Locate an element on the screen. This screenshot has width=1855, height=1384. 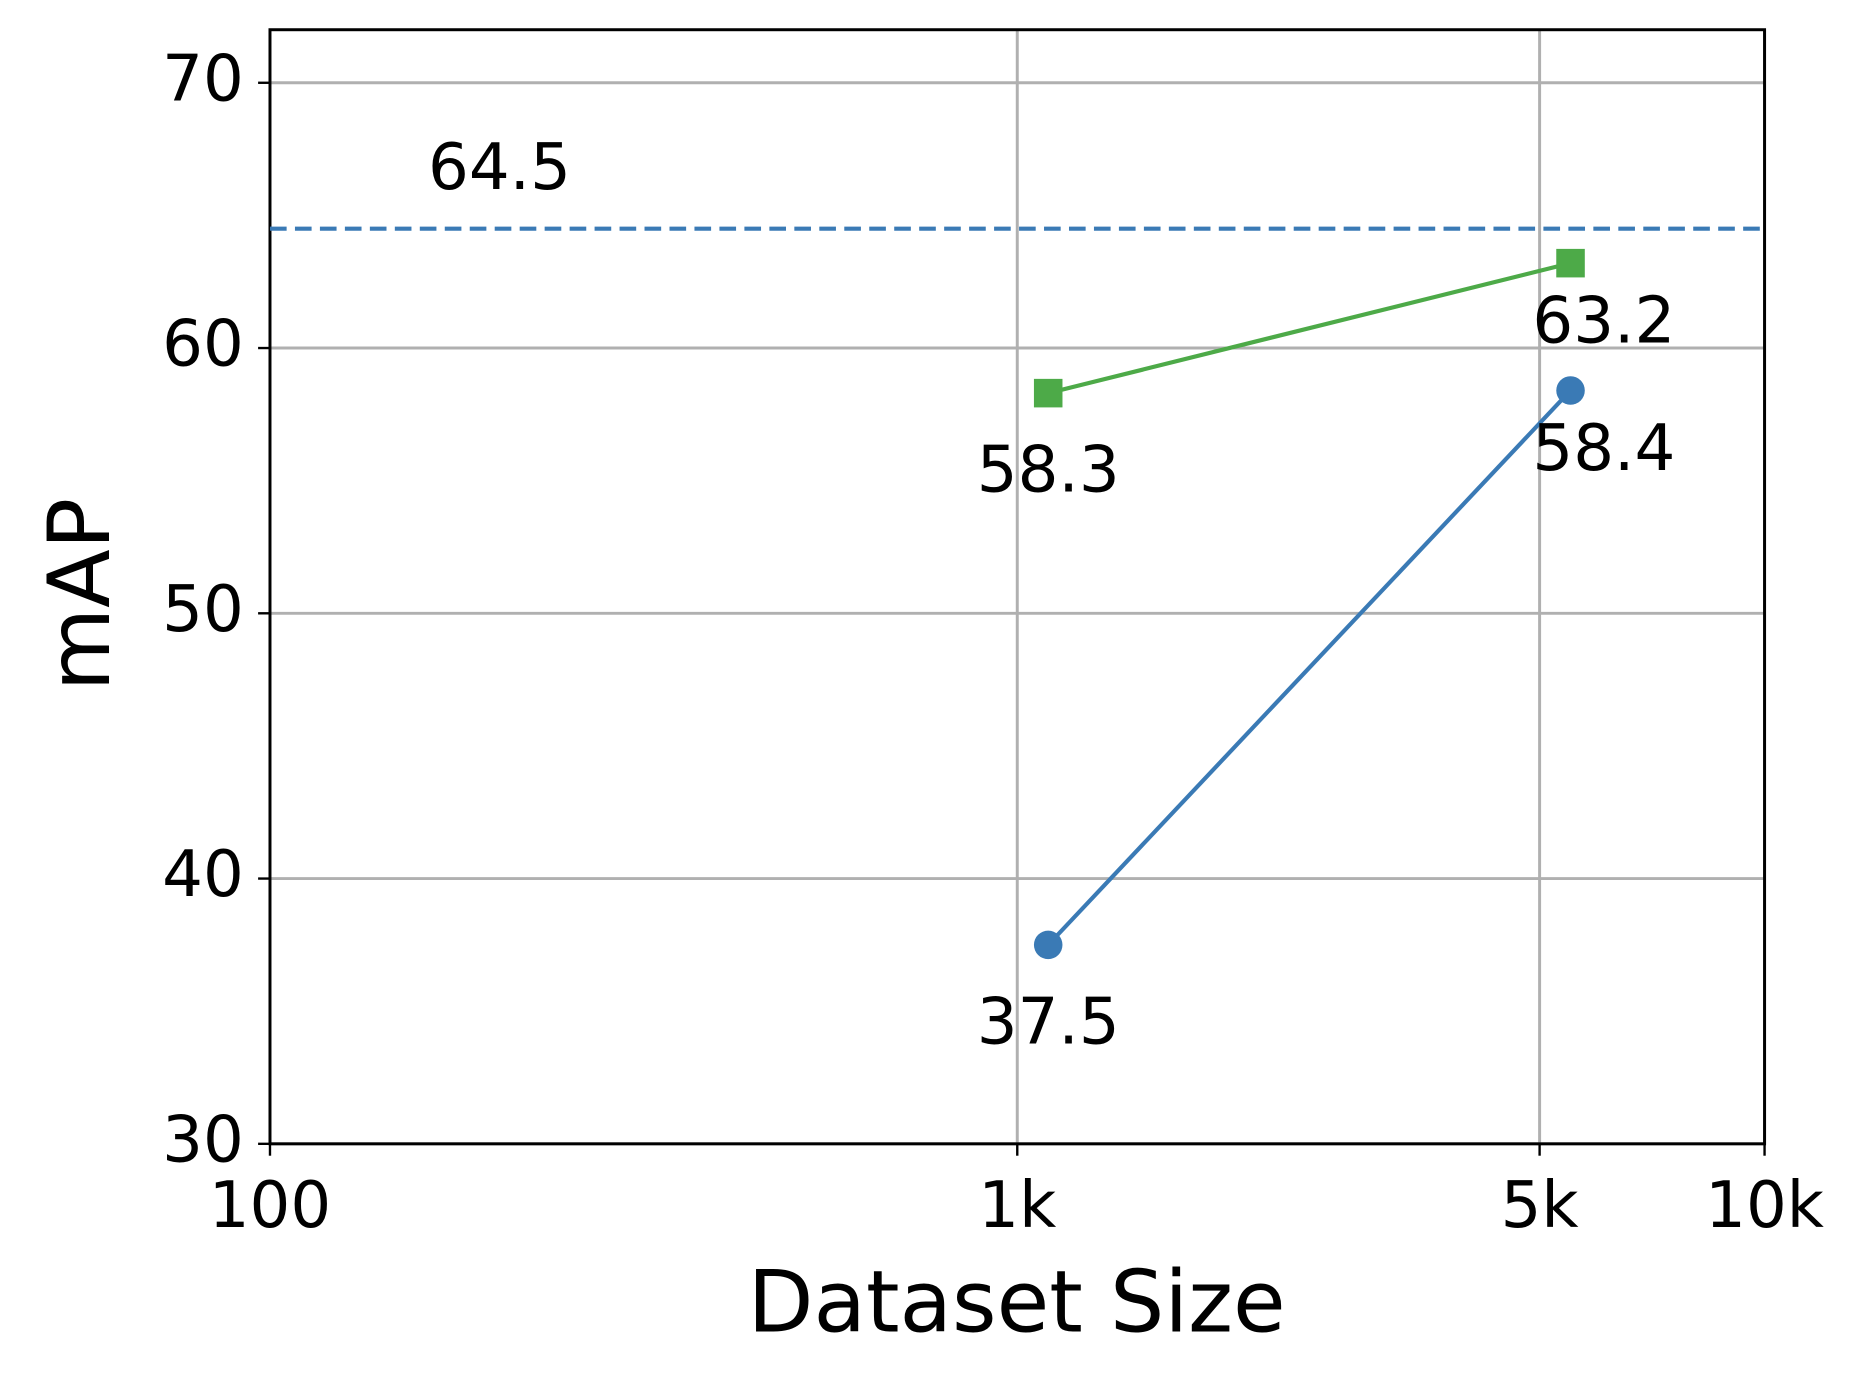
y-axis-label: mAP is located at coordinates (80, 595).